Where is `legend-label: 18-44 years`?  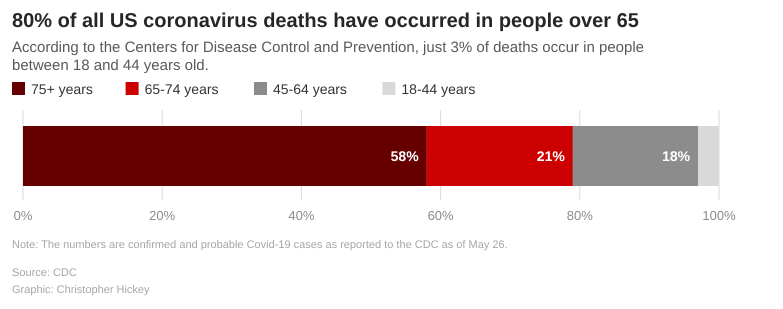
legend-label: 18-44 years is located at coordinates (438, 89).